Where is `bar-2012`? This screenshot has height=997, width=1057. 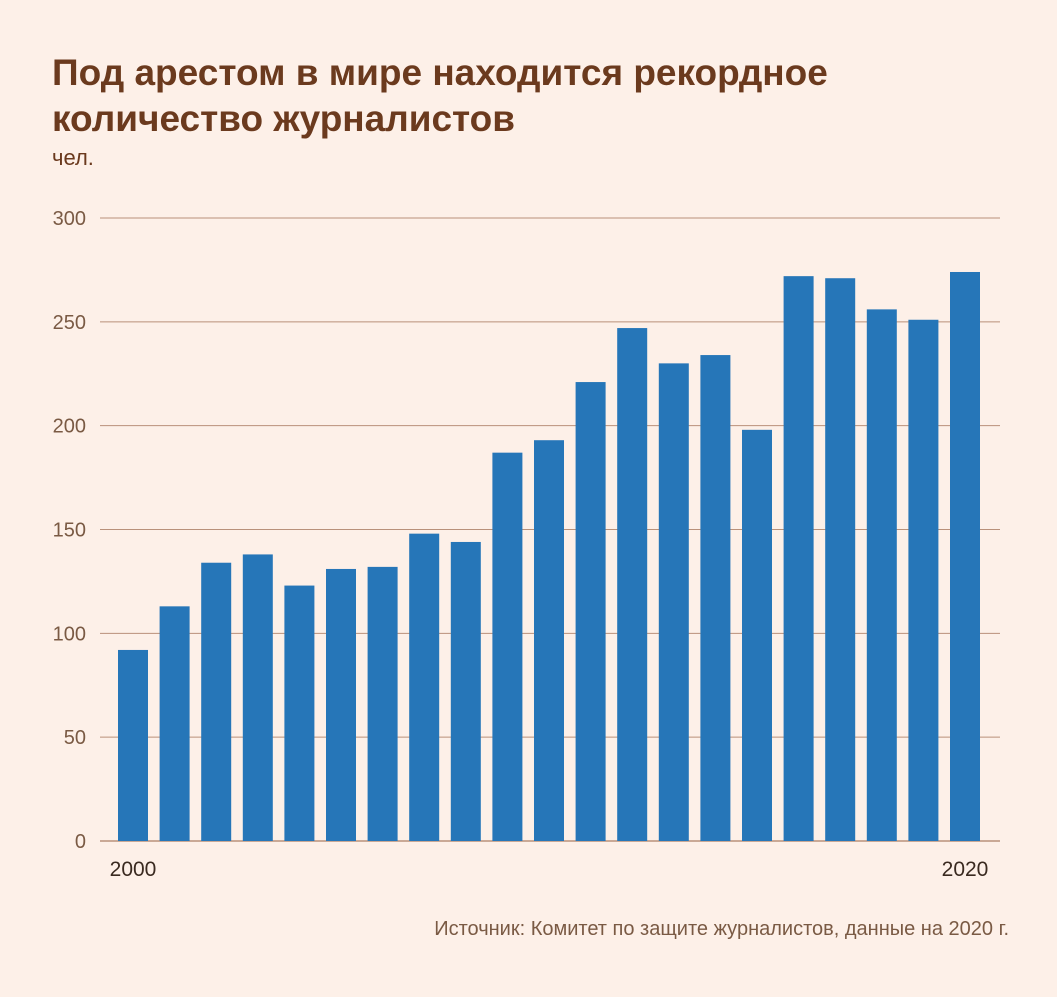
bar-2012 is located at coordinates (632, 584).